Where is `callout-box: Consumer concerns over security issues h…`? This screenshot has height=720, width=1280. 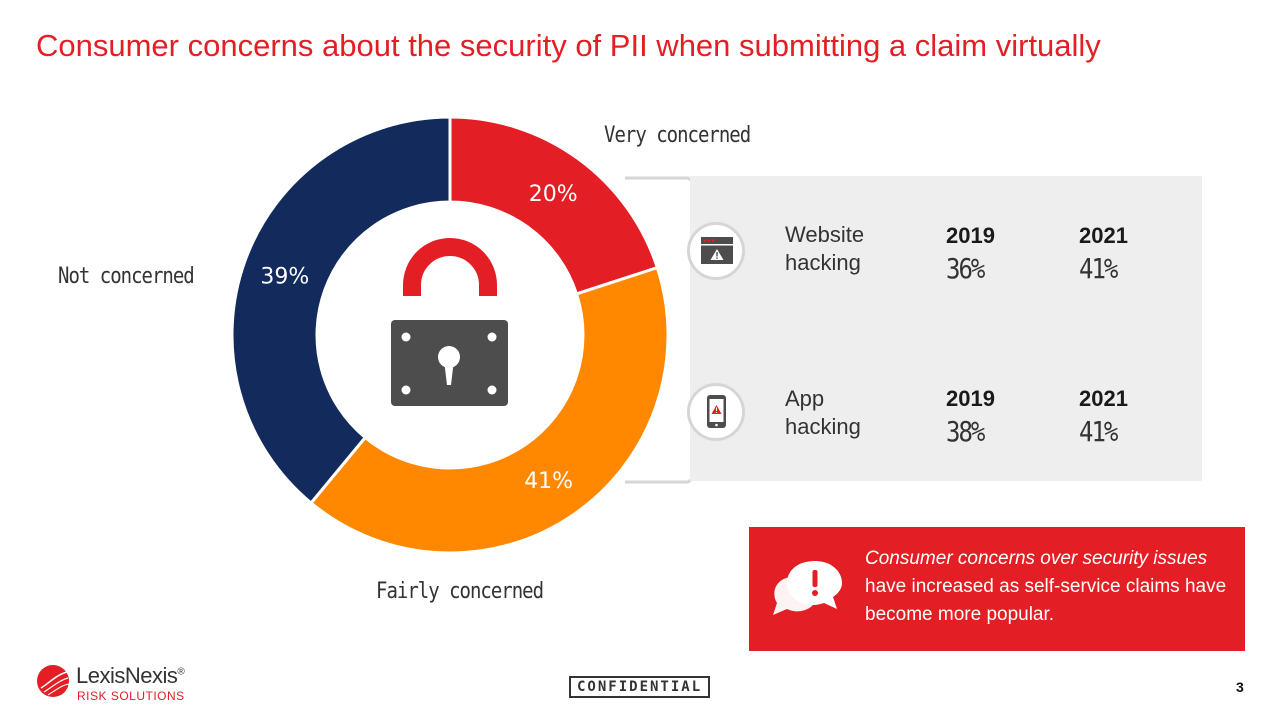 callout-box: Consumer concerns over security issues h… is located at coordinates (997, 589).